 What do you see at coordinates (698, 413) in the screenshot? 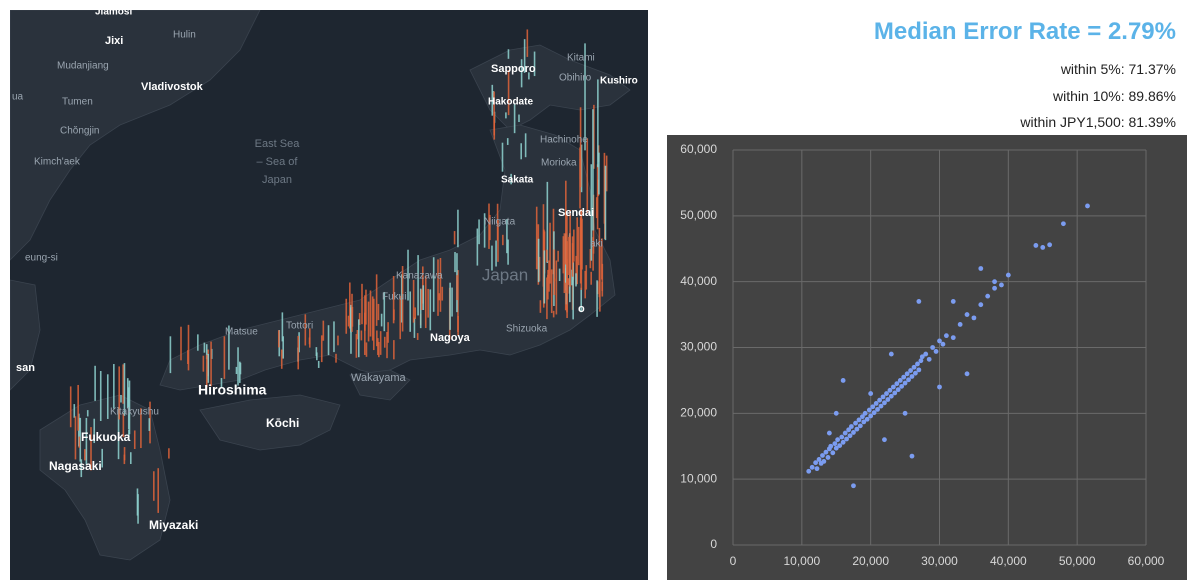
I see `y-tick-label: 20,000` at bounding box center [698, 413].